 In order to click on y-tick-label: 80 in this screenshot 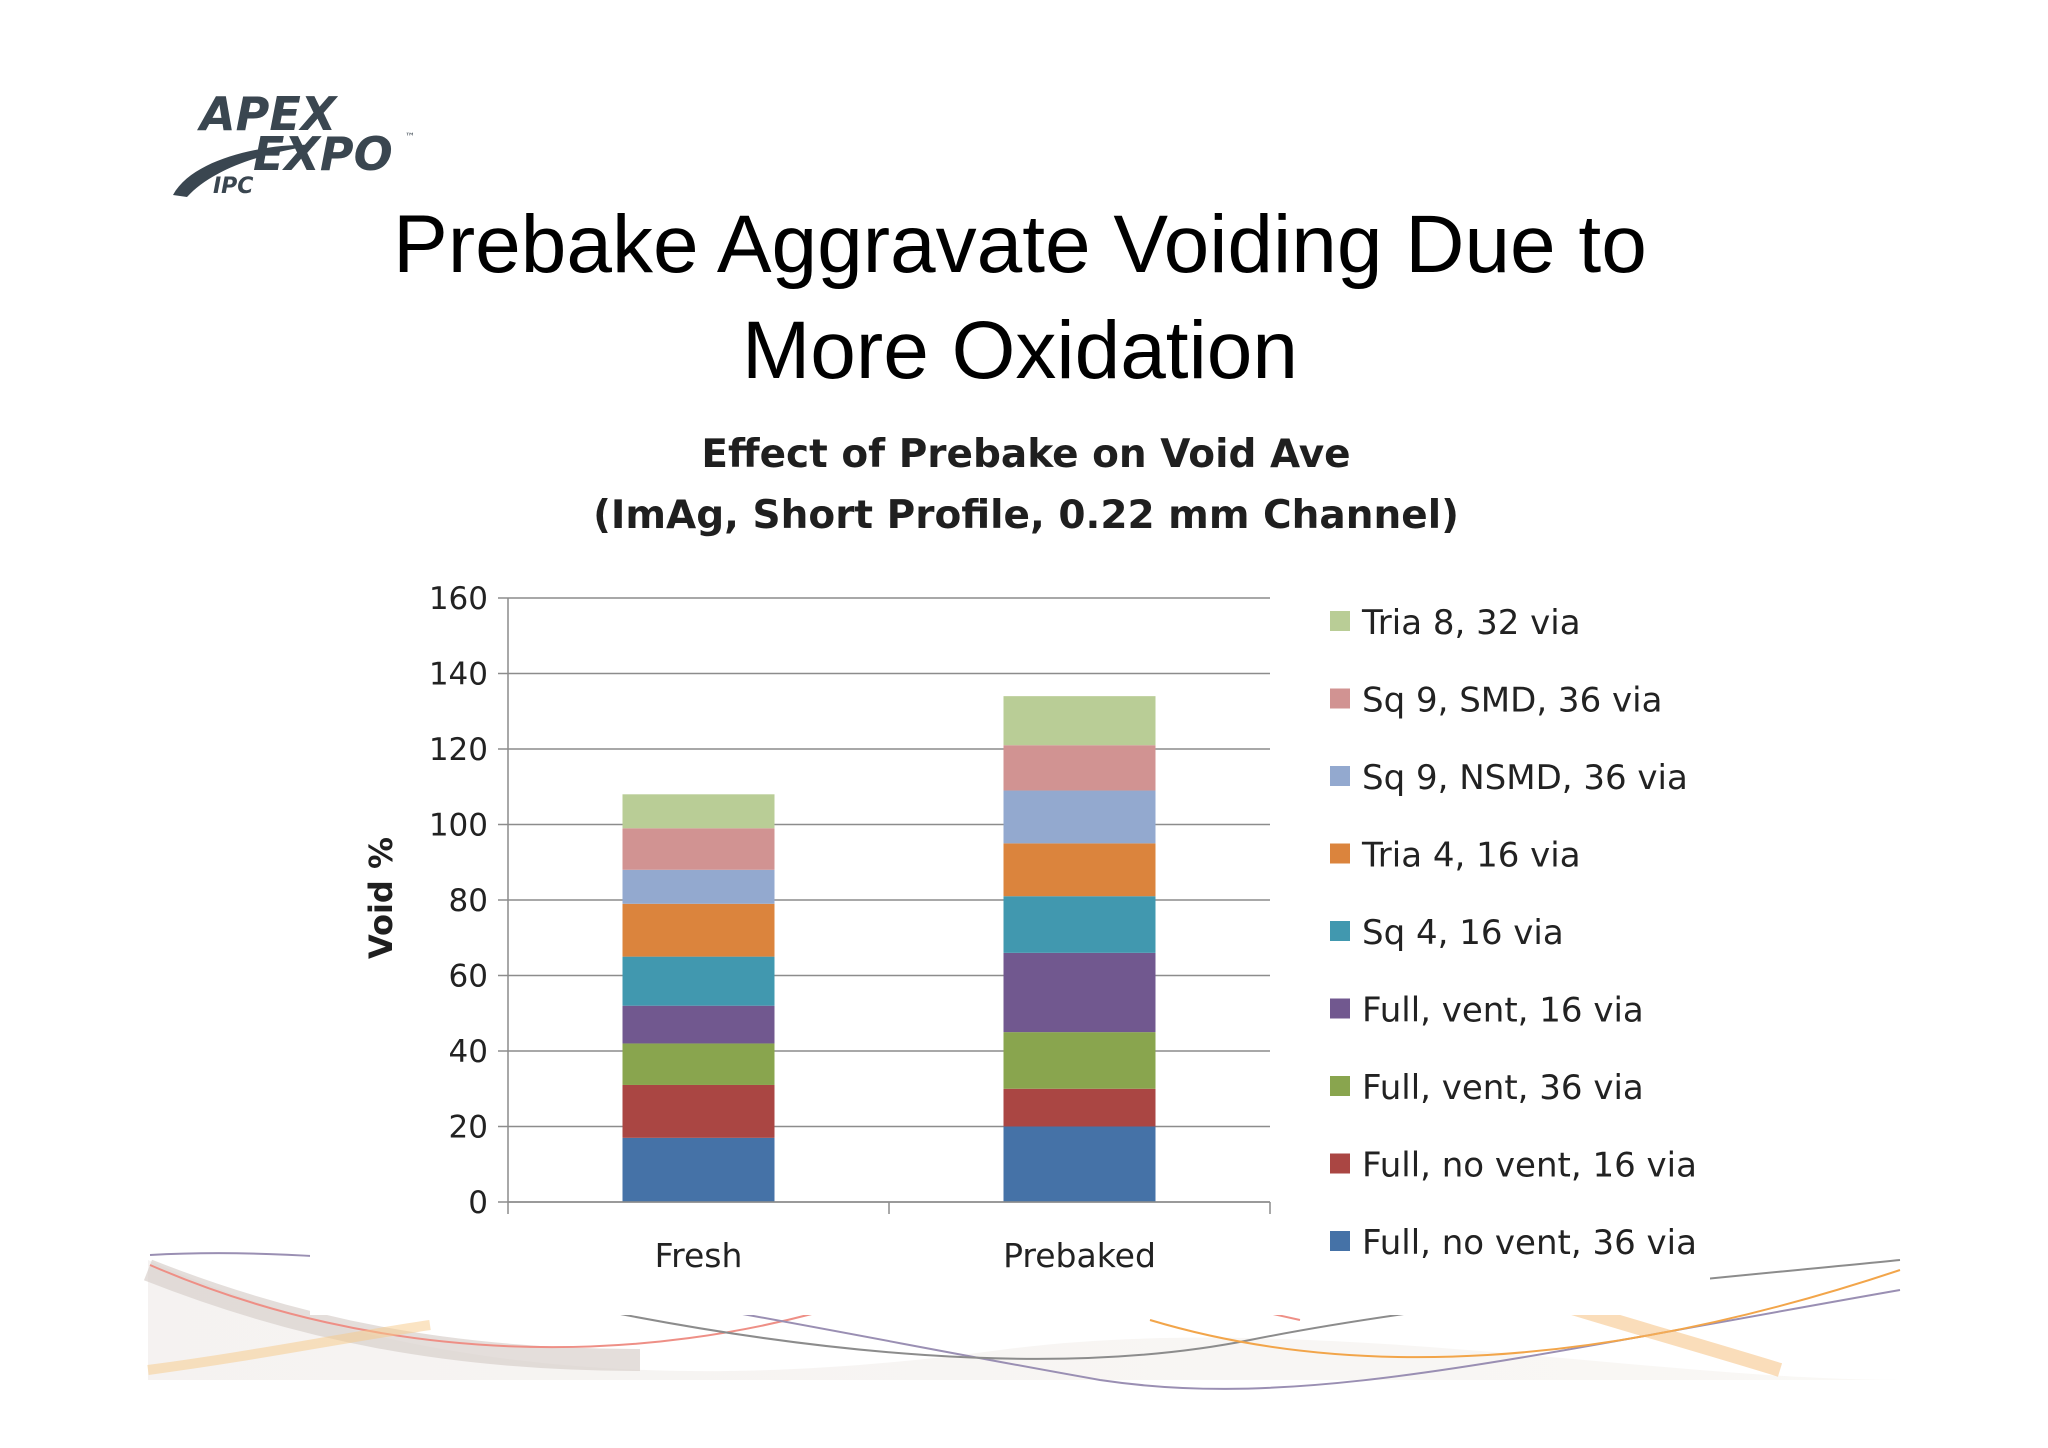, I will do `click(468, 901)`.